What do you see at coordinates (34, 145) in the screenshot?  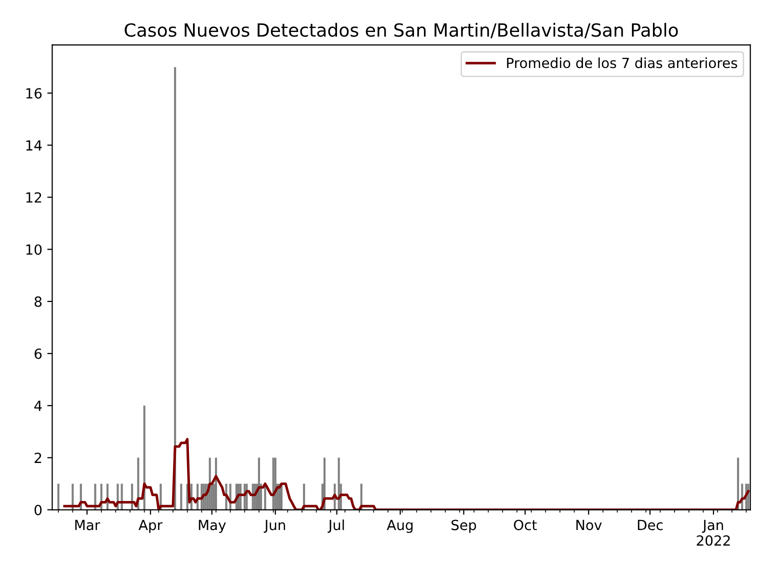 I see `y-tick-label: 14` at bounding box center [34, 145].